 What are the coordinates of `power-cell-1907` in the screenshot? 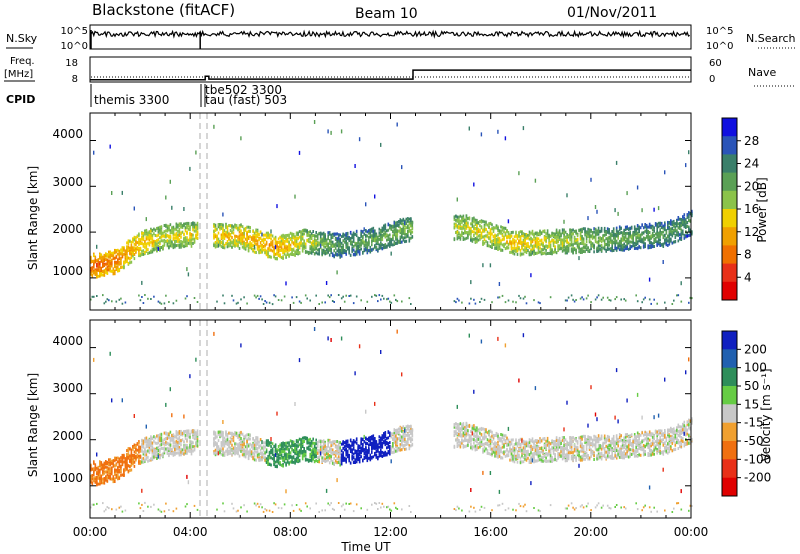 It's located at (366, 248).